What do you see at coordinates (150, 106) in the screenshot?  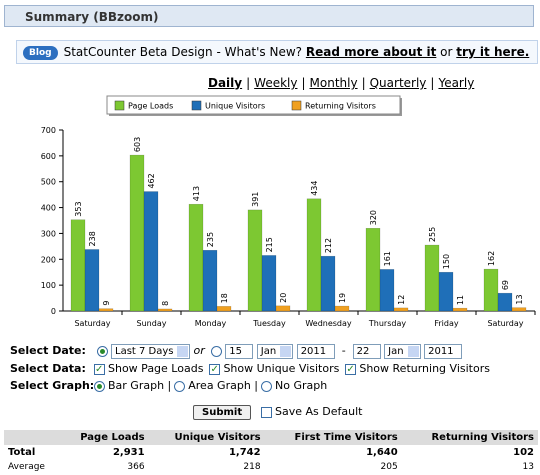 I see `legend-label: Page Loads` at bounding box center [150, 106].